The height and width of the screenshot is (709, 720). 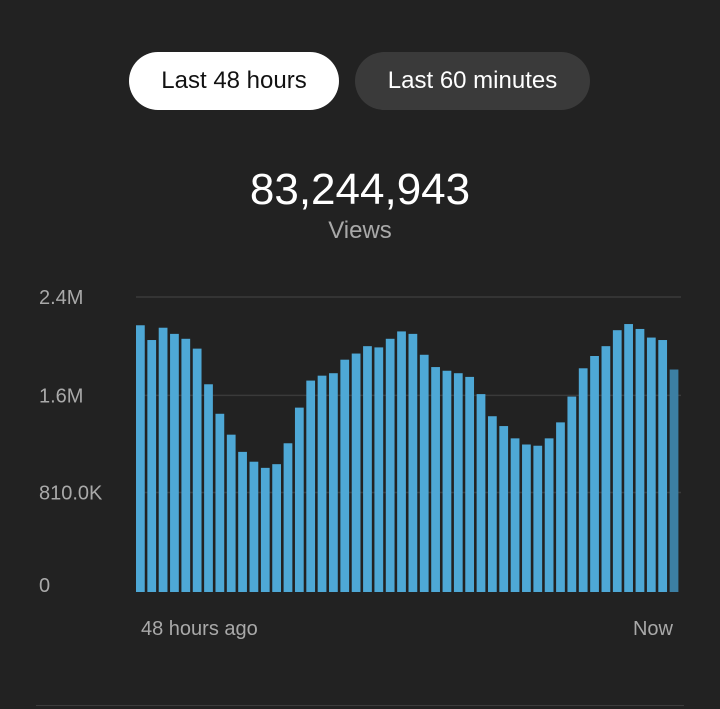 I want to click on y-axis: 0 810.0K 1.6M 2.4M, so click(x=71, y=442).